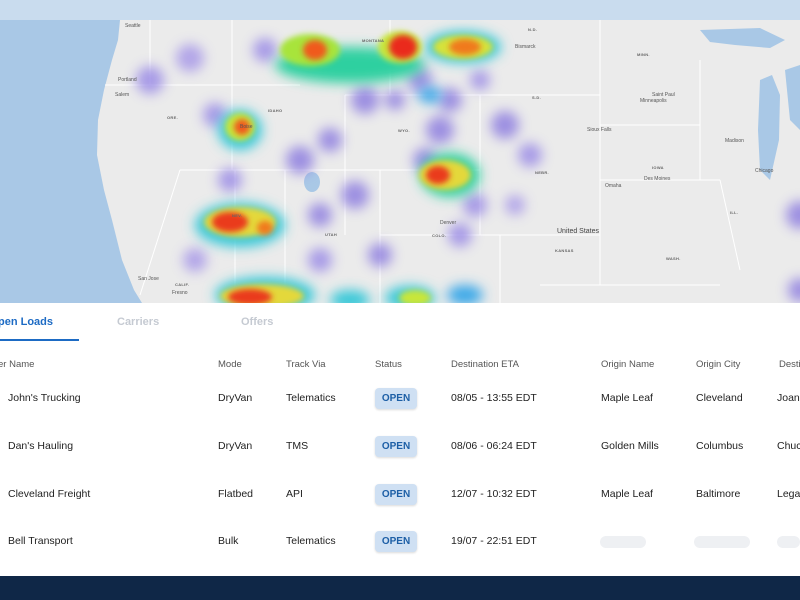 This screenshot has height=600, width=800. I want to click on column-header-mode: Mode, so click(230, 364).